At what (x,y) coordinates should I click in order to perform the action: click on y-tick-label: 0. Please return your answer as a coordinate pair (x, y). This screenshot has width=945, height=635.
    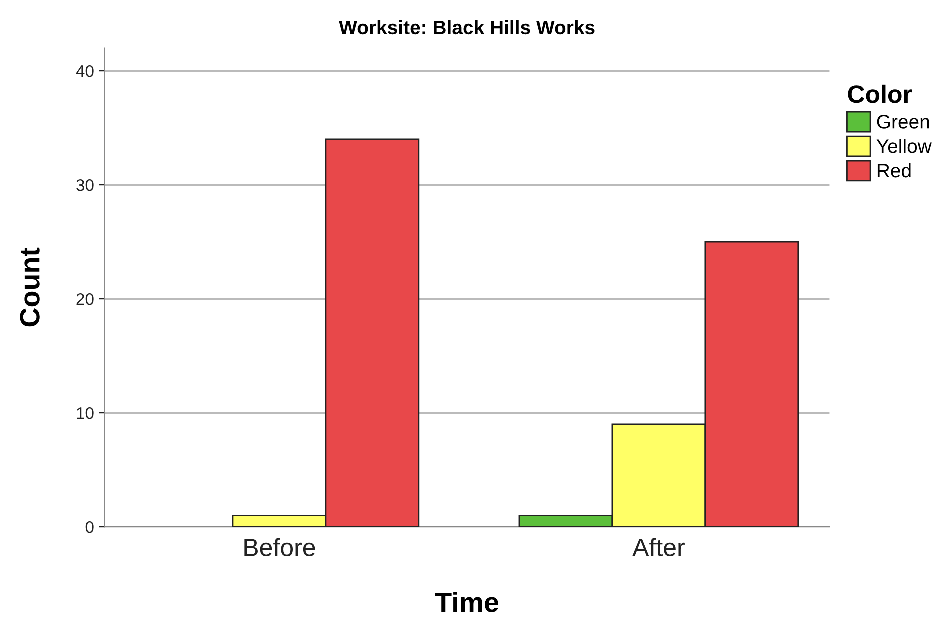
    Looking at the image, I should click on (90, 527).